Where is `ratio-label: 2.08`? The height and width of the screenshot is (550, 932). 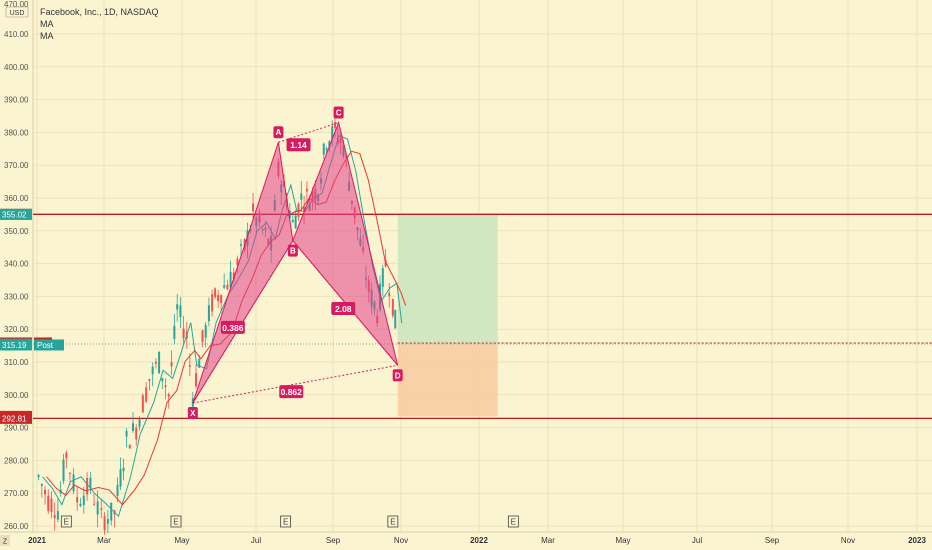
ratio-label: 2.08 is located at coordinates (343, 309).